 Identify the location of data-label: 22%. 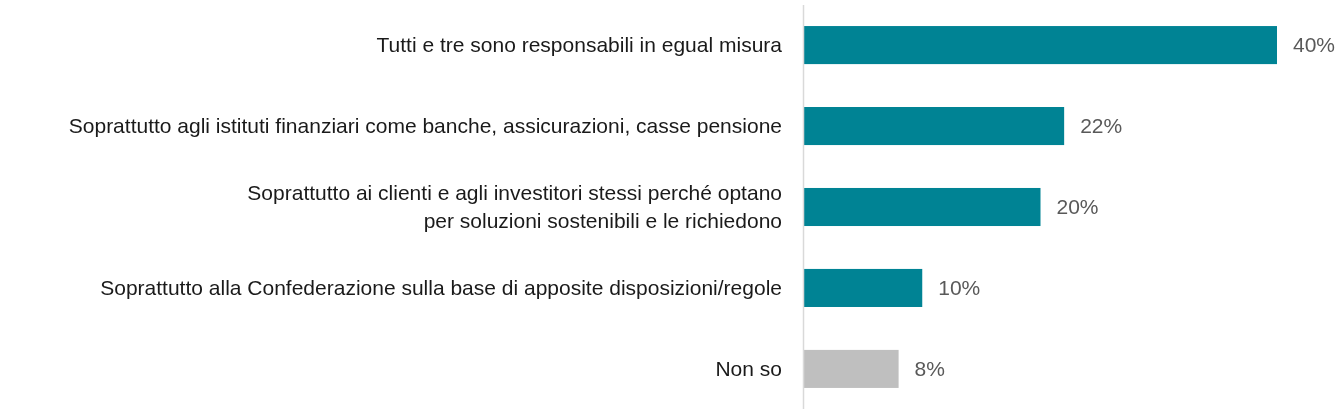
(1101, 126).